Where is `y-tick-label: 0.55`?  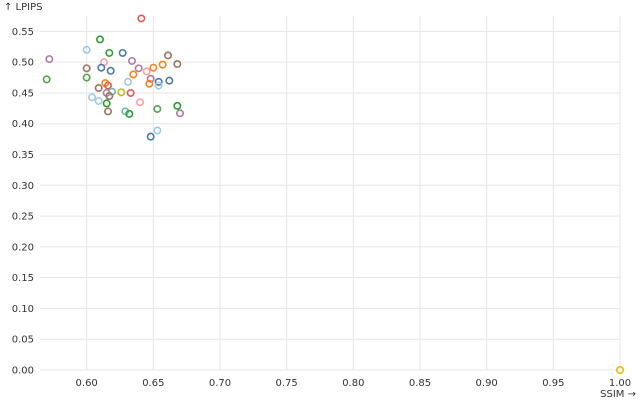 y-tick-label: 0.55 is located at coordinates (23, 32).